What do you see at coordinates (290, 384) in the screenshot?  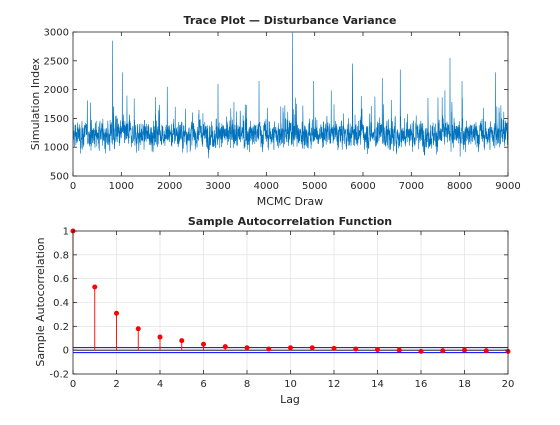 I see `acf-x-tick-label: 10` at bounding box center [290, 384].